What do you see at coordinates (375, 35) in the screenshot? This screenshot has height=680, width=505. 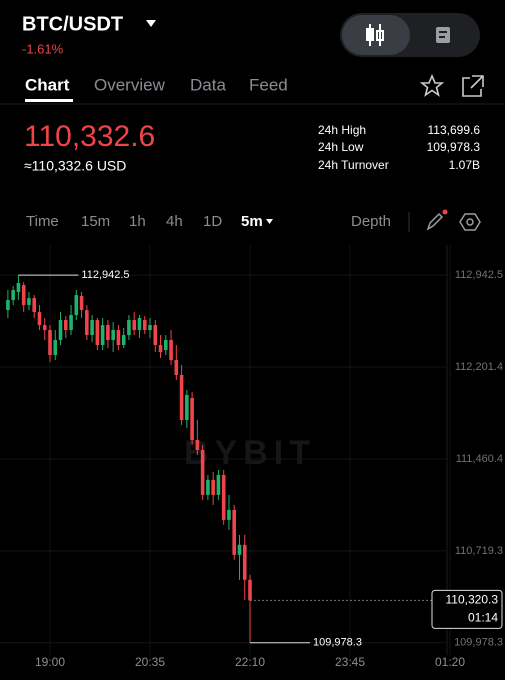 I see `candle-icon` at bounding box center [375, 35].